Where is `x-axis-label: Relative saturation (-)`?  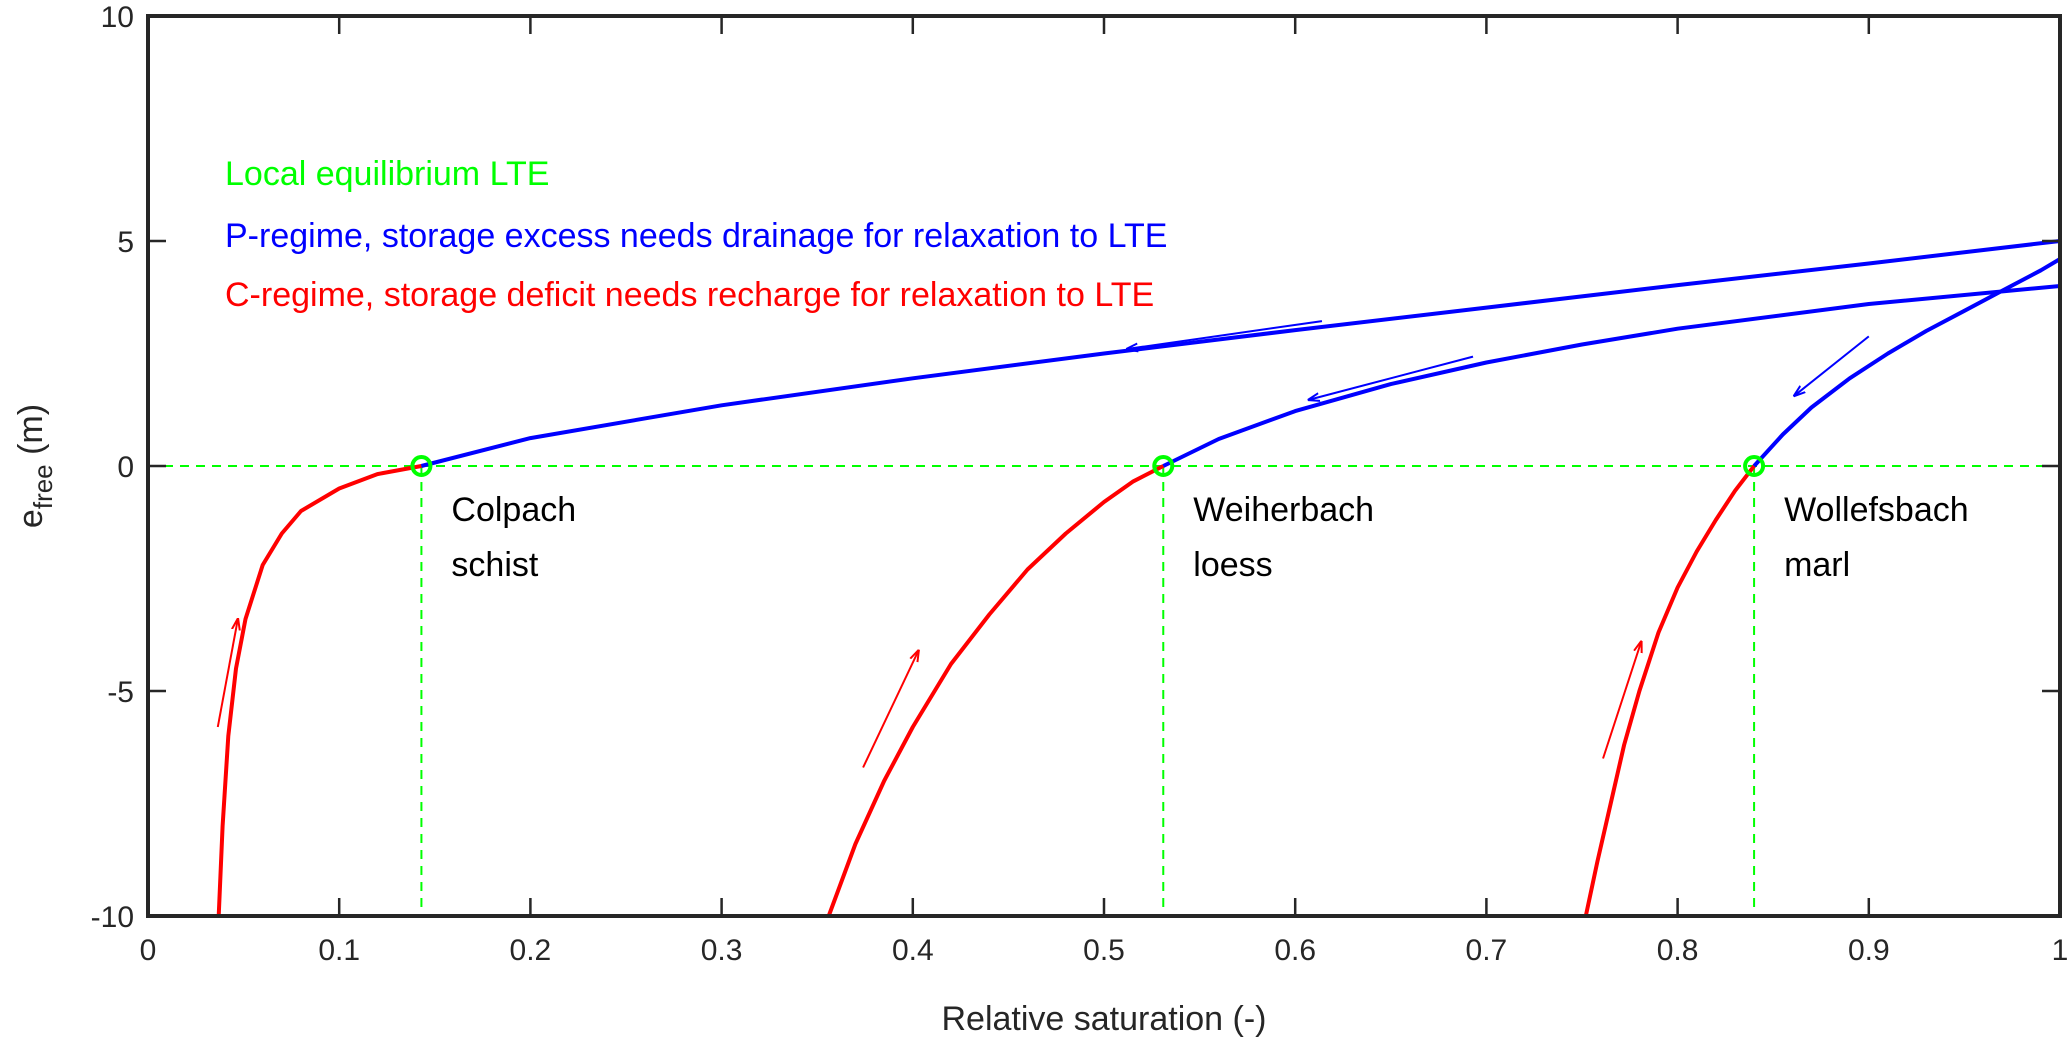
x-axis-label: Relative saturation (-) is located at coordinates (1103, 1019).